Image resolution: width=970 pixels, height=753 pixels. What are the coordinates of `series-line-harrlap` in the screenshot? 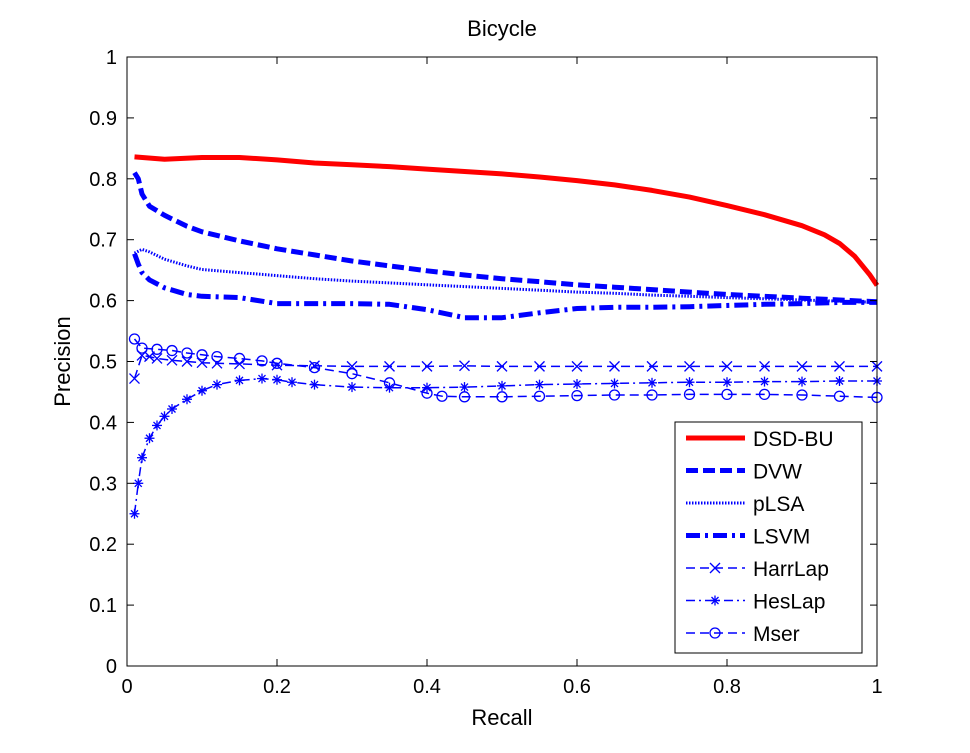 It's located at (505, 366).